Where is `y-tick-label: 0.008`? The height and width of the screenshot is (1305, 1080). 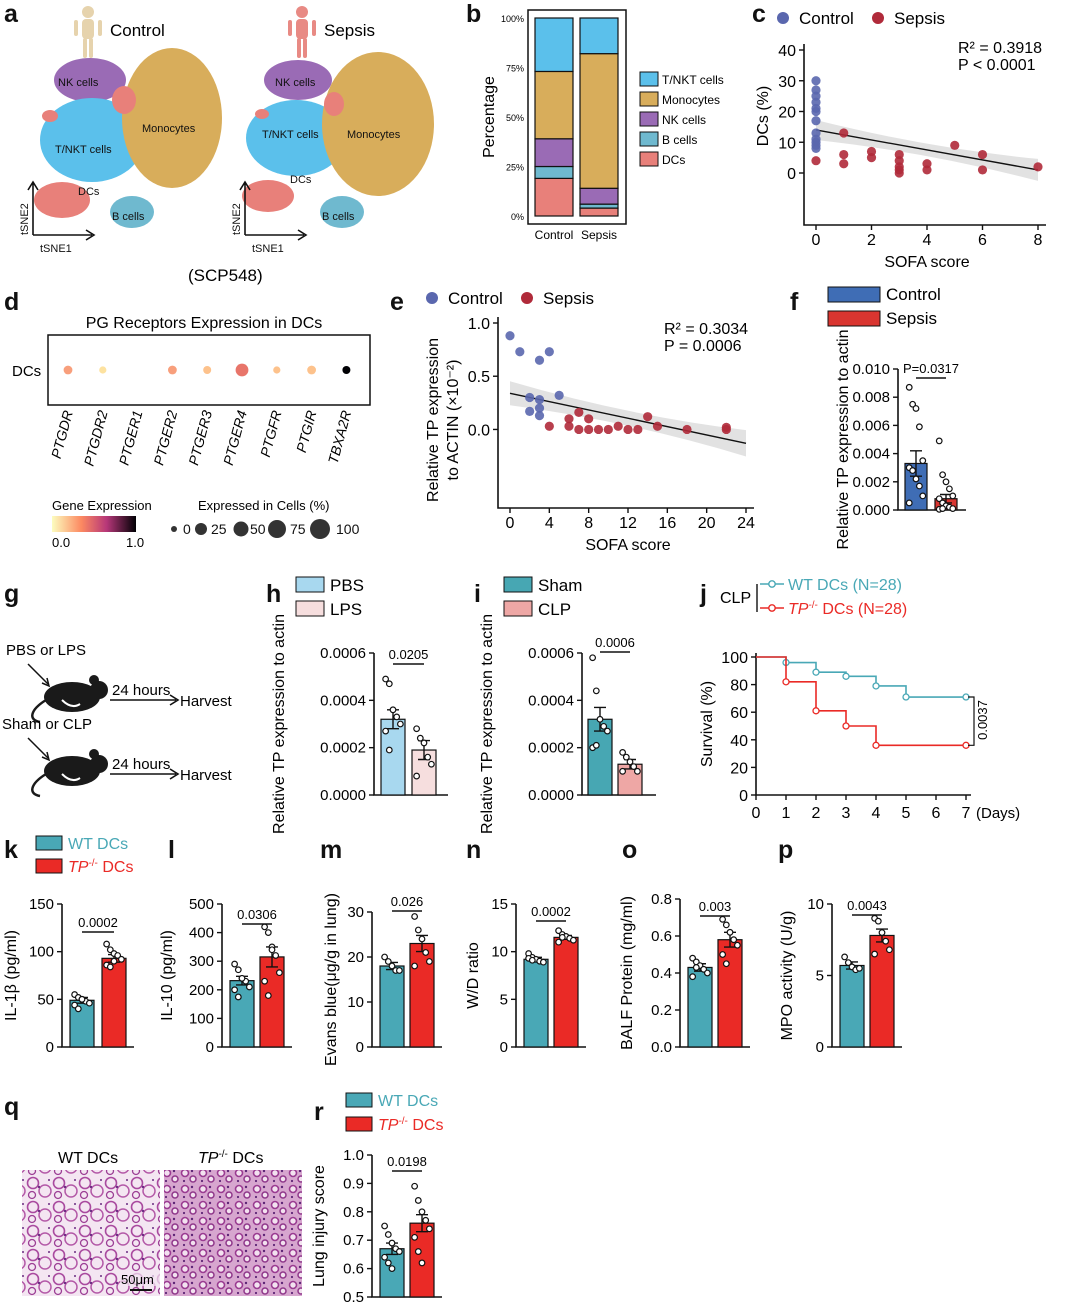 y-tick-label: 0.008 is located at coordinates (871, 397).